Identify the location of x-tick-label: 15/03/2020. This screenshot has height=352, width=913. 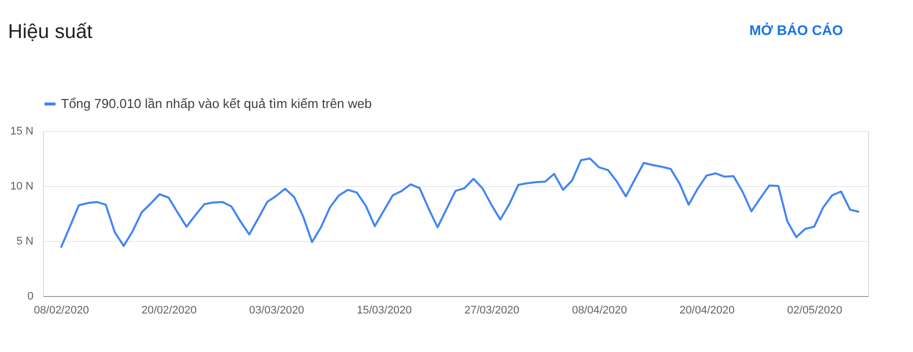
(384, 310).